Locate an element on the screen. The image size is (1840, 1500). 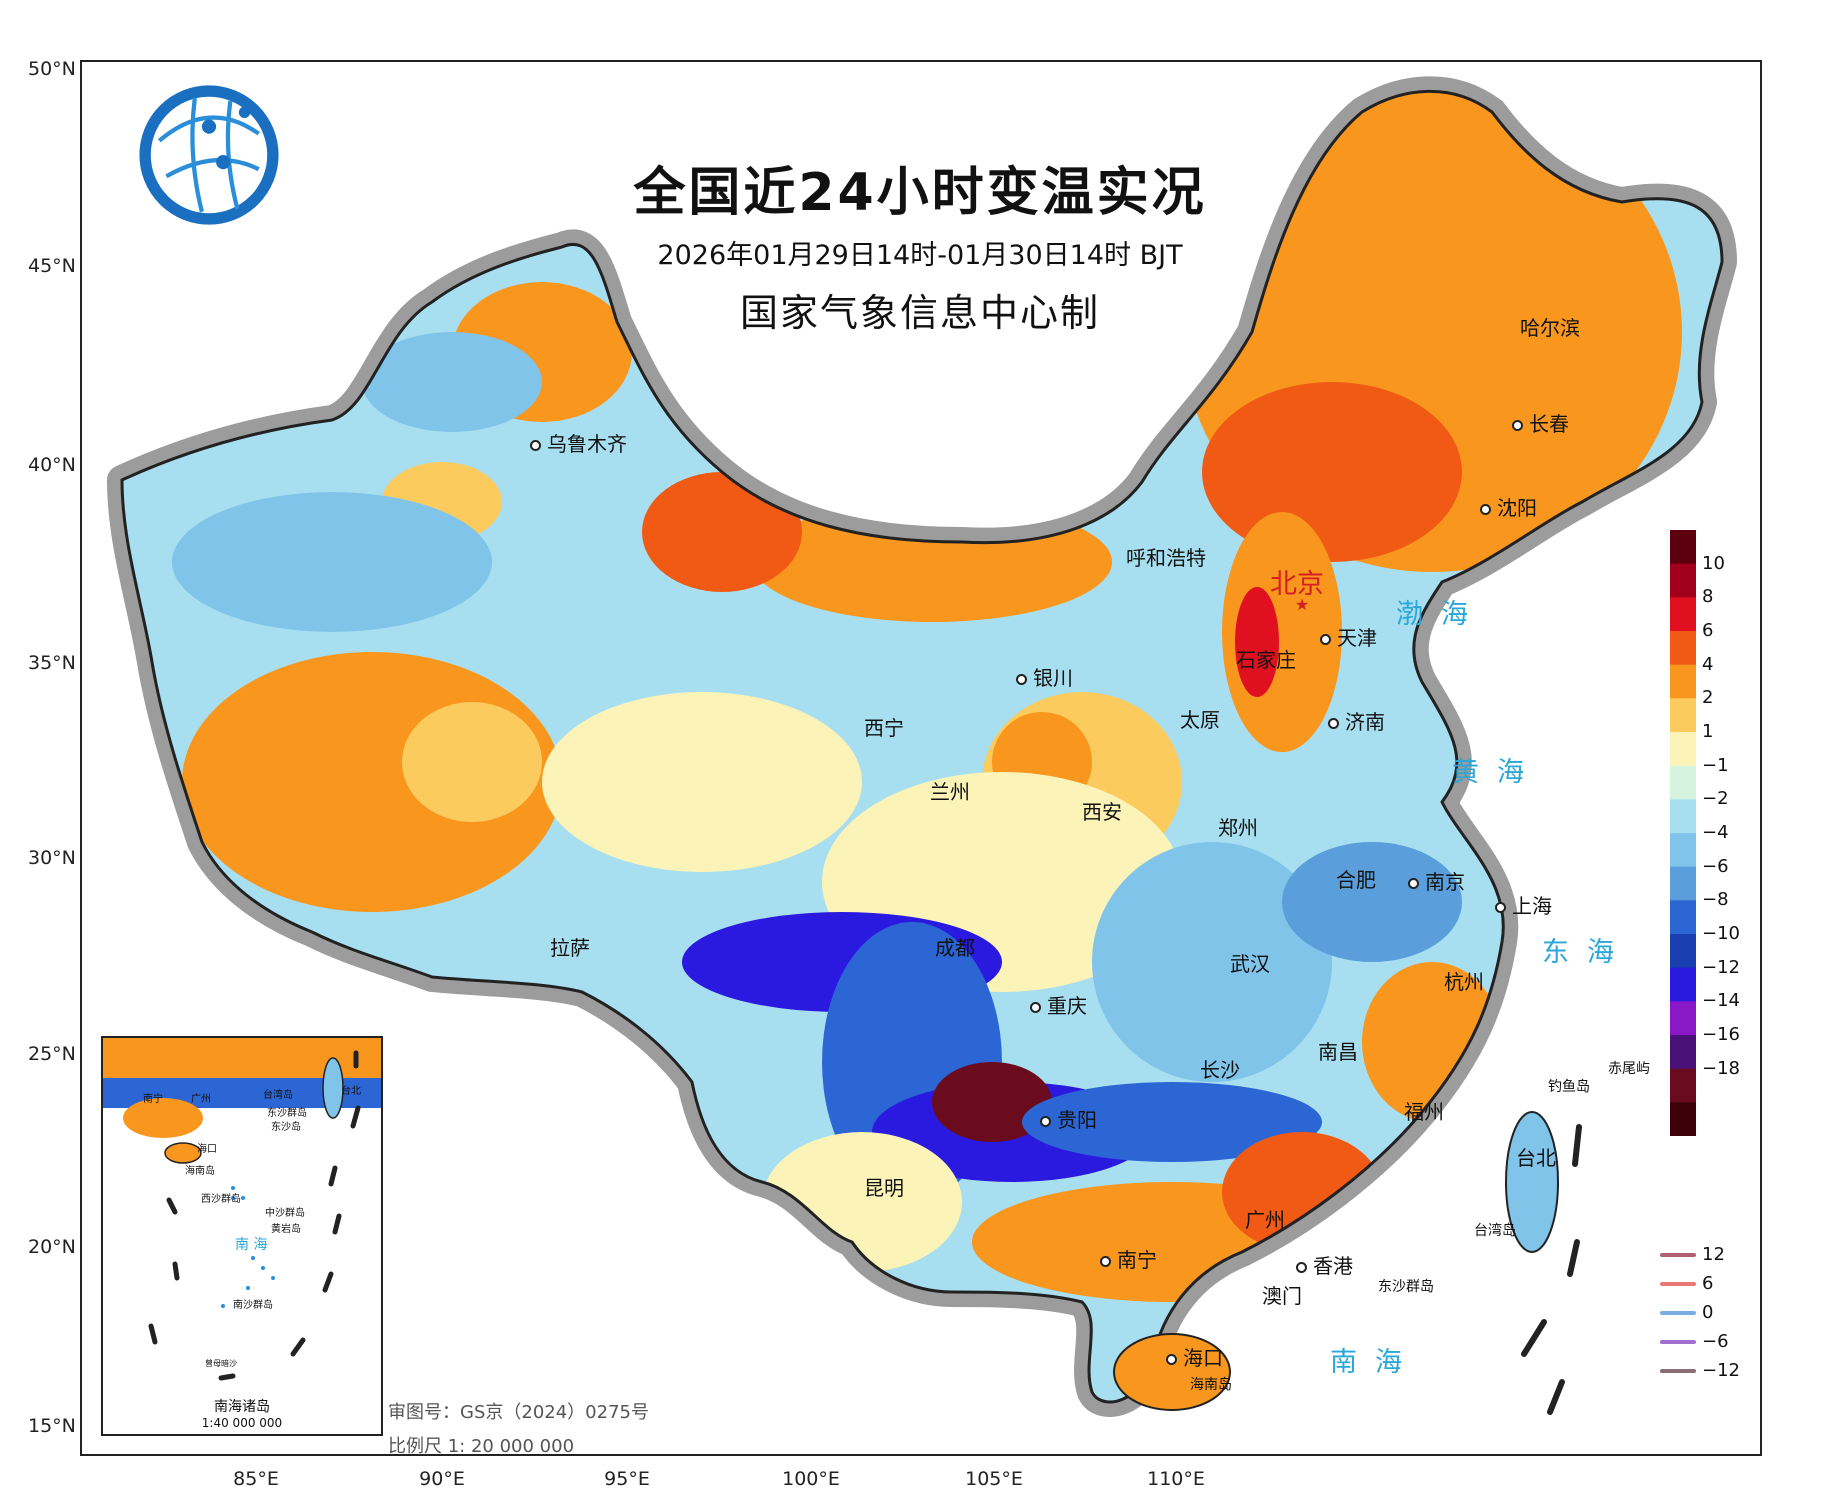
lat-label: 25°N is located at coordinates (52, 1054).